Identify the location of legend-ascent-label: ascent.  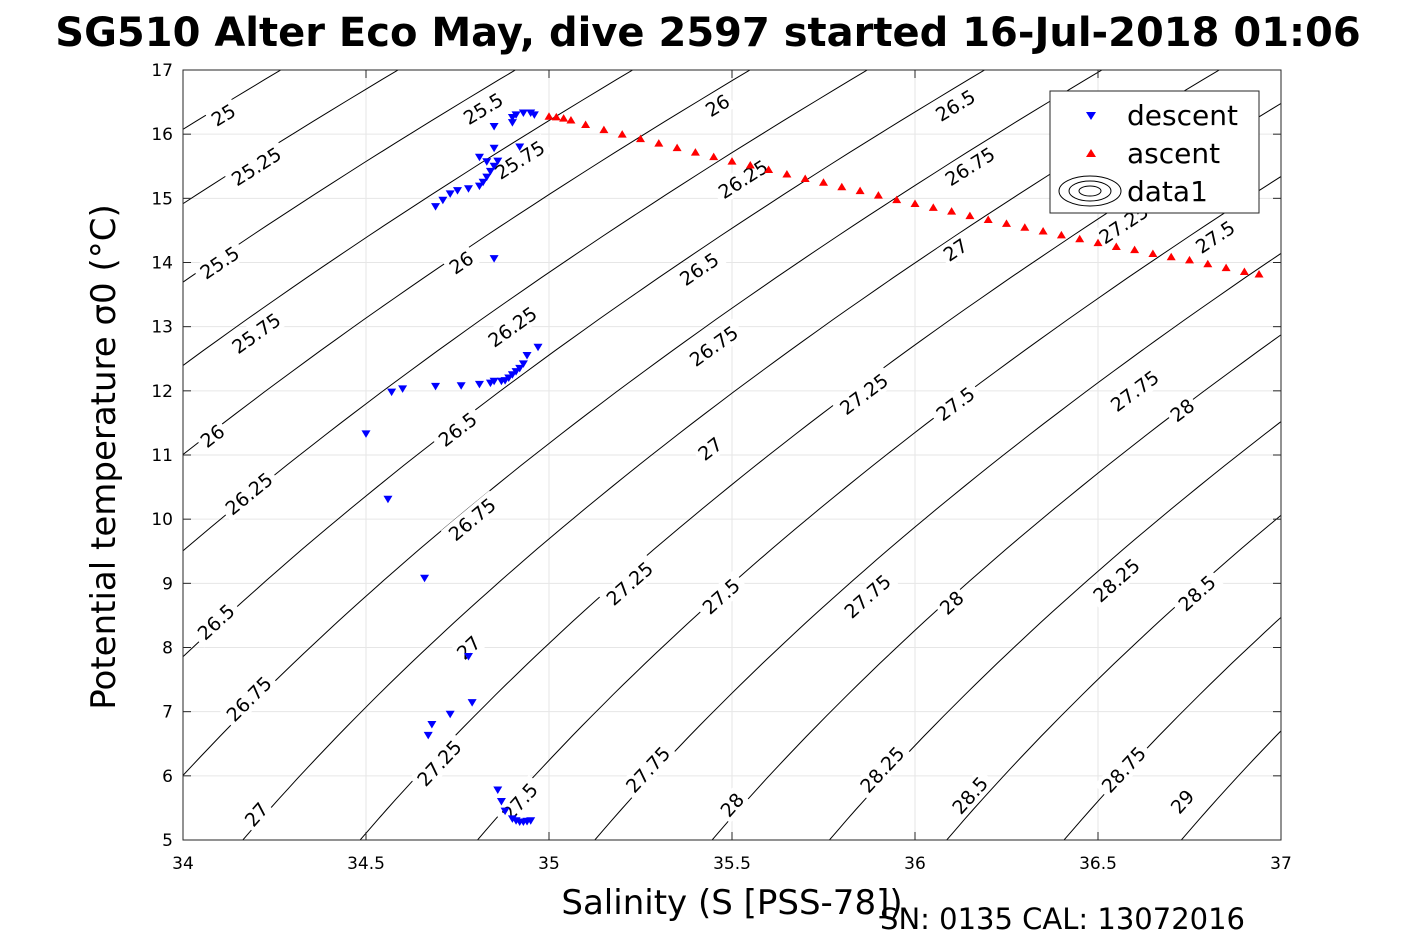
(1173, 153).